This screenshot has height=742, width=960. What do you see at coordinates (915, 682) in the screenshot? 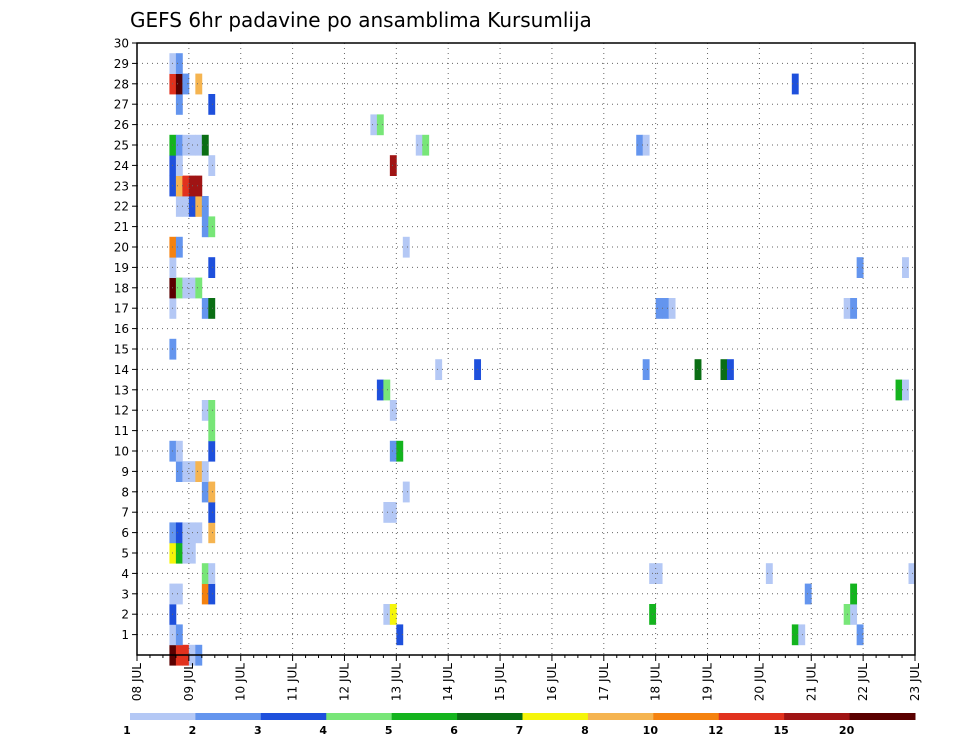
I see `x-tick-label: 23 JUL` at bounding box center [915, 682].